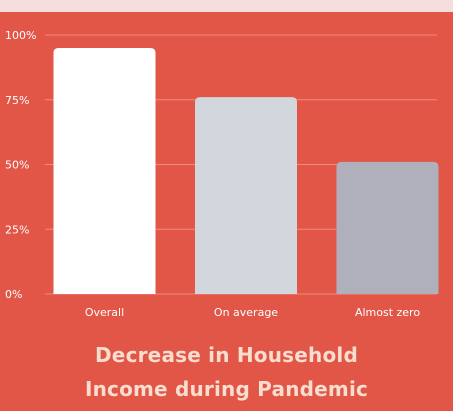 This screenshot has height=411, width=453. I want to click on x-axis-tick-labels: Overall On average Almost zero, so click(252, 312).